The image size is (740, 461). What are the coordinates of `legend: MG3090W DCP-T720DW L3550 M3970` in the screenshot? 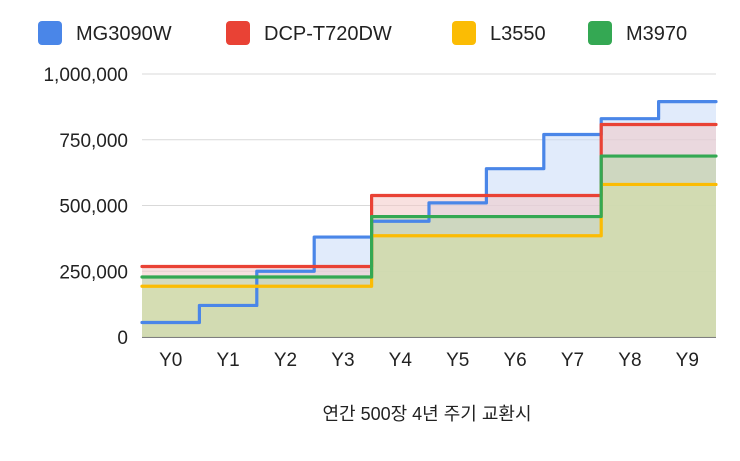 It's located at (362, 33).